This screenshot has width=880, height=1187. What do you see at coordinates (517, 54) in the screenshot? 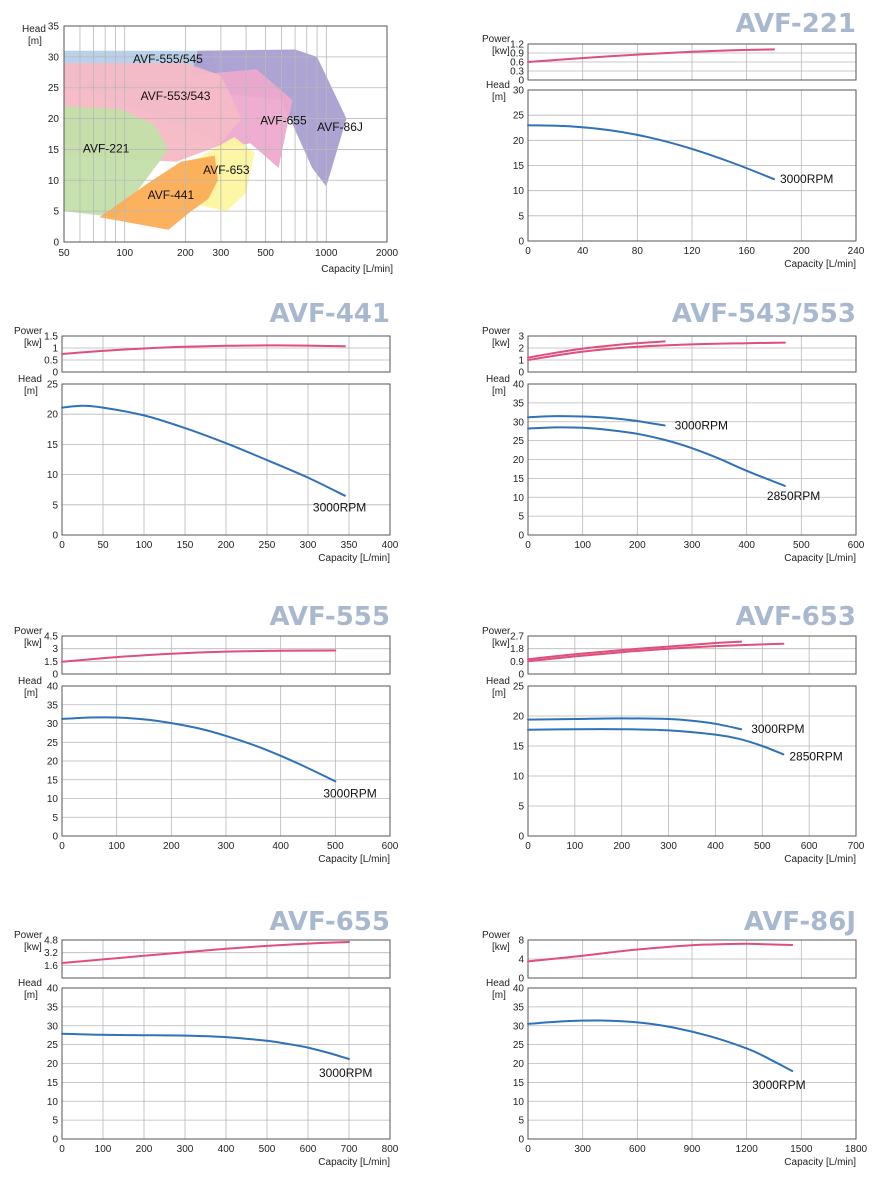
I see `power-y-tick: 0.9` at bounding box center [517, 54].